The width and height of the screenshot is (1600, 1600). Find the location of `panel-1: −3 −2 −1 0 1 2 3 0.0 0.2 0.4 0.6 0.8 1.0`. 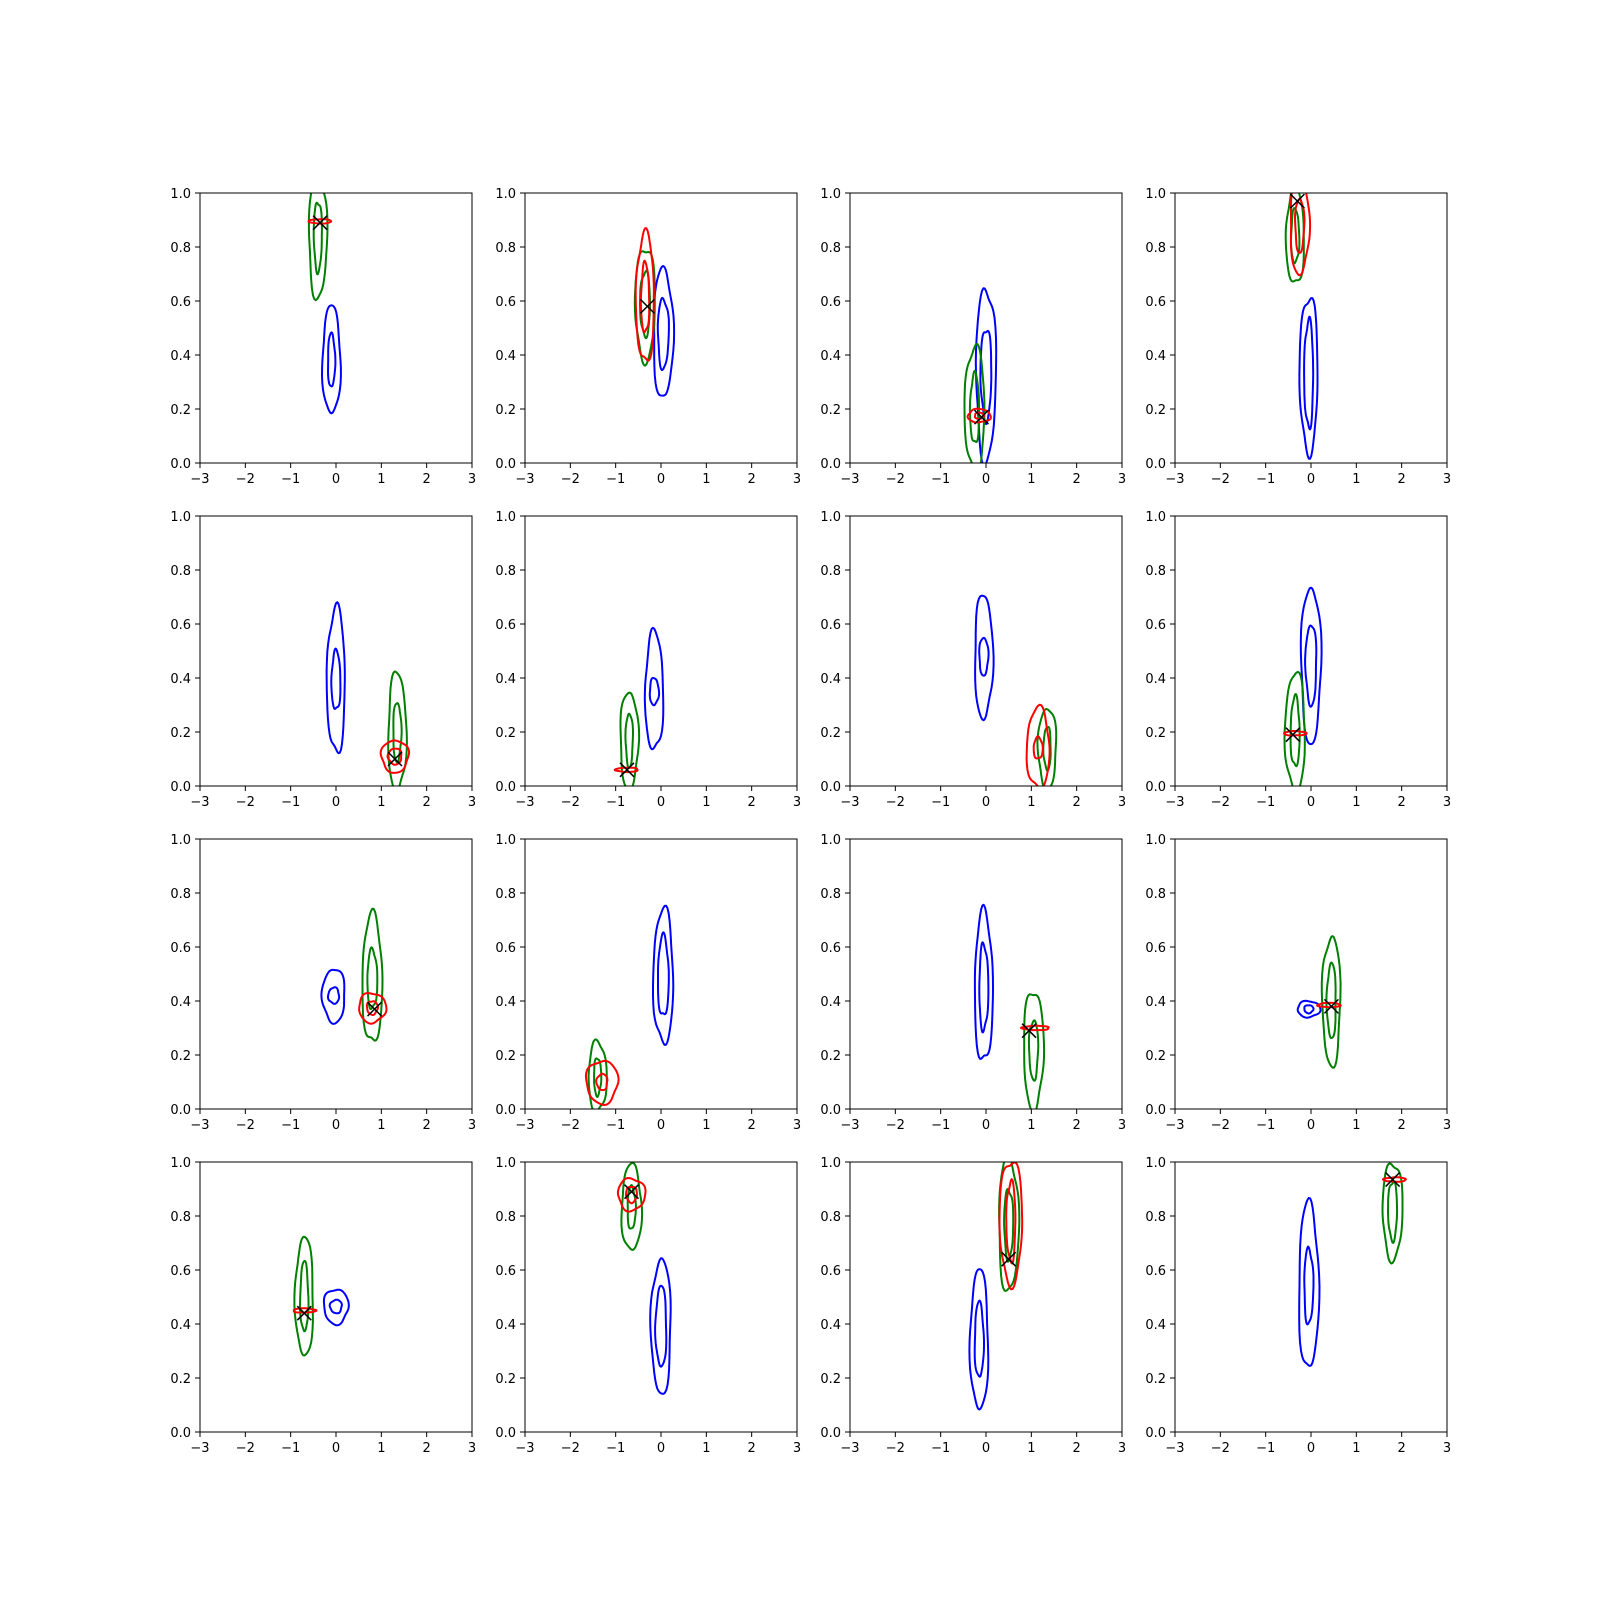

panel-1: −3 −2 −1 0 1 2 3 0.0 0.2 0.4 0.6 0.8 1.0 is located at coordinates (323, 337).